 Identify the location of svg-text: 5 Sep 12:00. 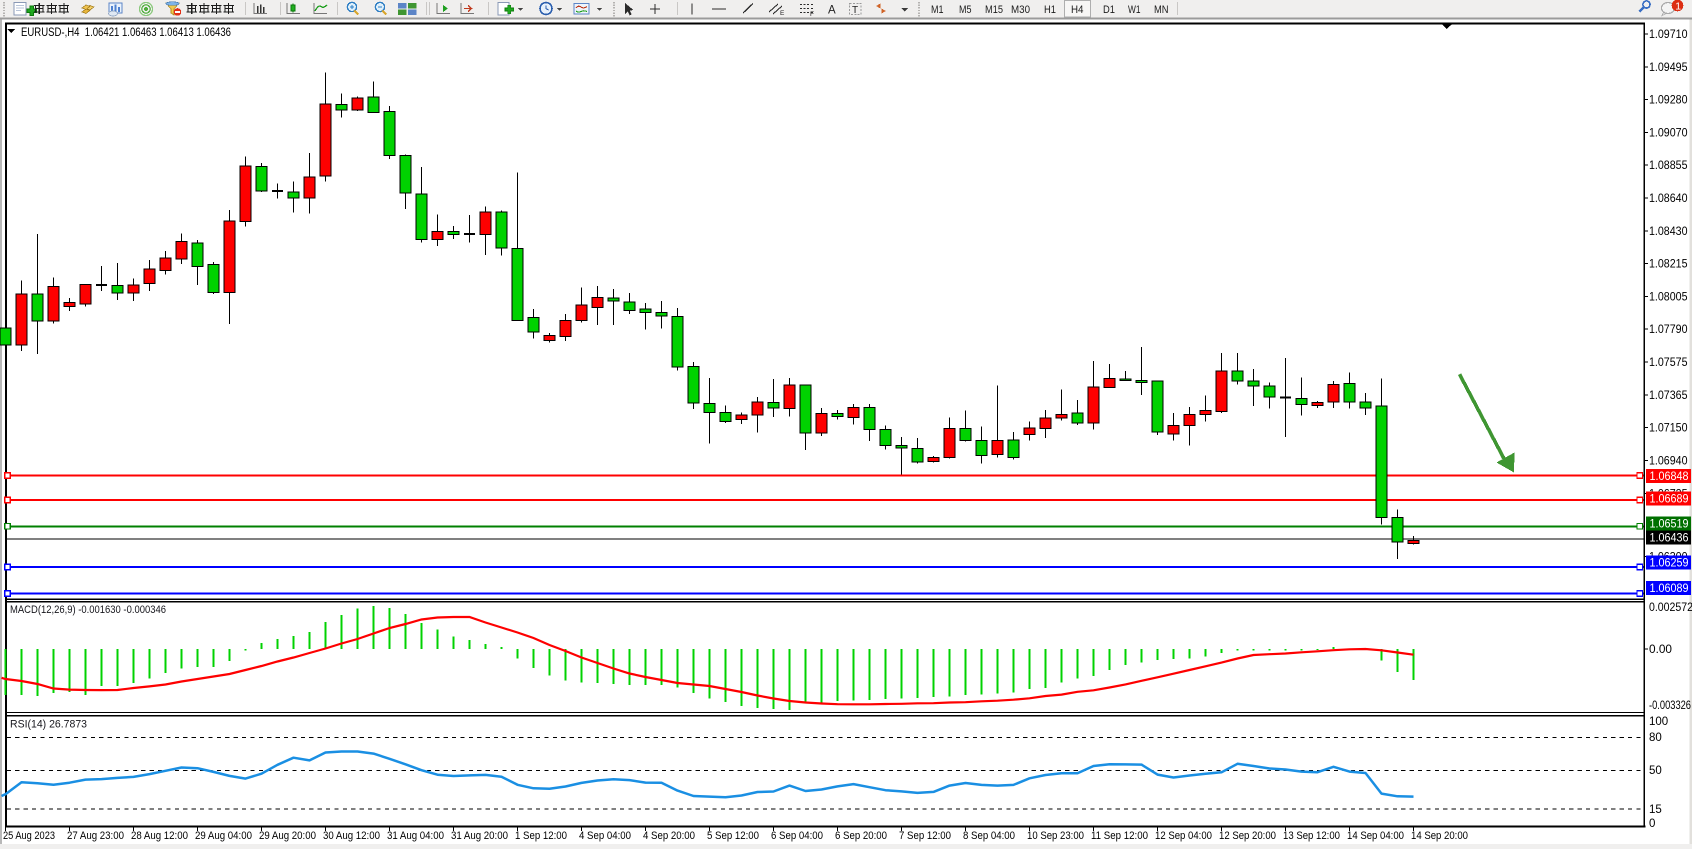
(733, 836).